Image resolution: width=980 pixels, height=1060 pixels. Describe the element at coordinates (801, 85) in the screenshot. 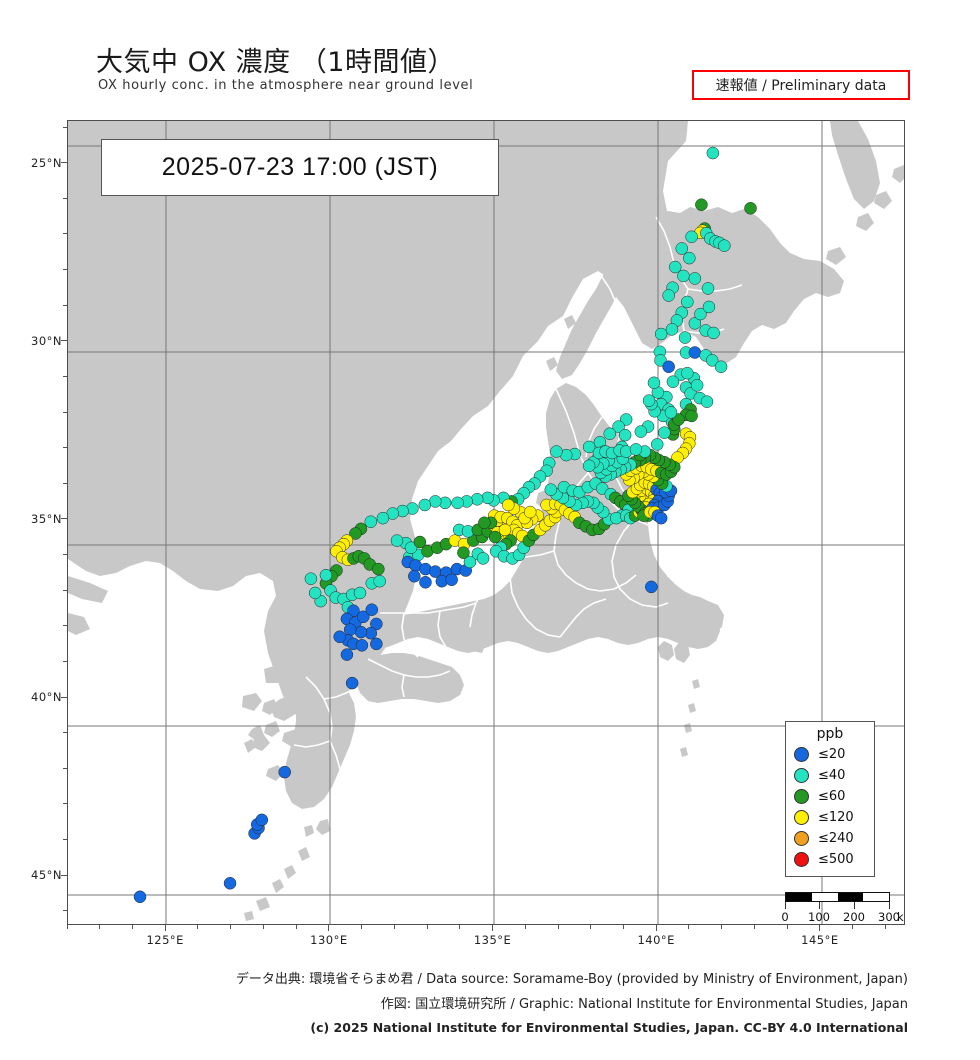

I see `preliminary-data-badge: 速報値 / Preliminary data` at that location.